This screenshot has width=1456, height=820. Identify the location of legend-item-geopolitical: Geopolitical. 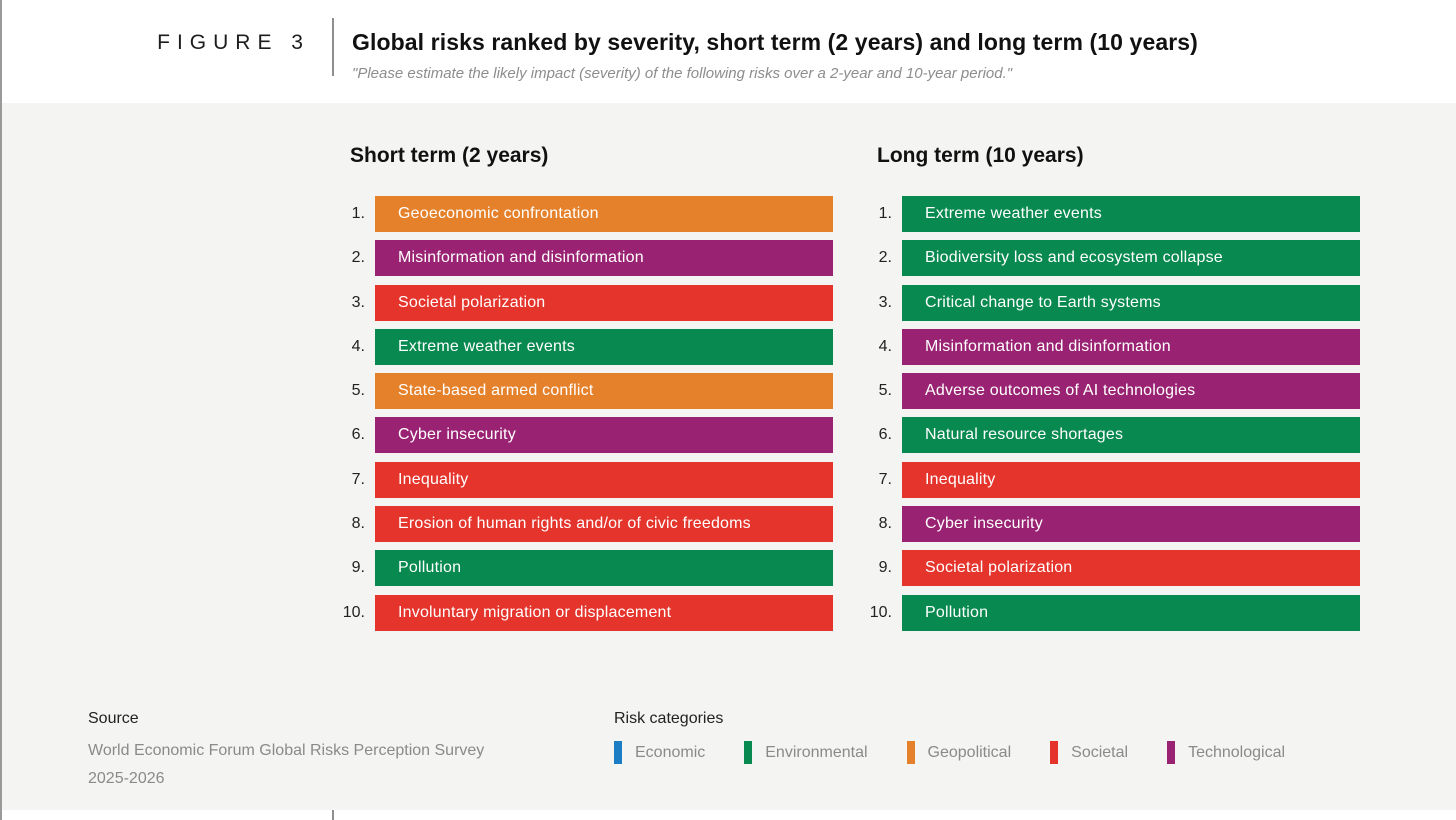
(959, 752).